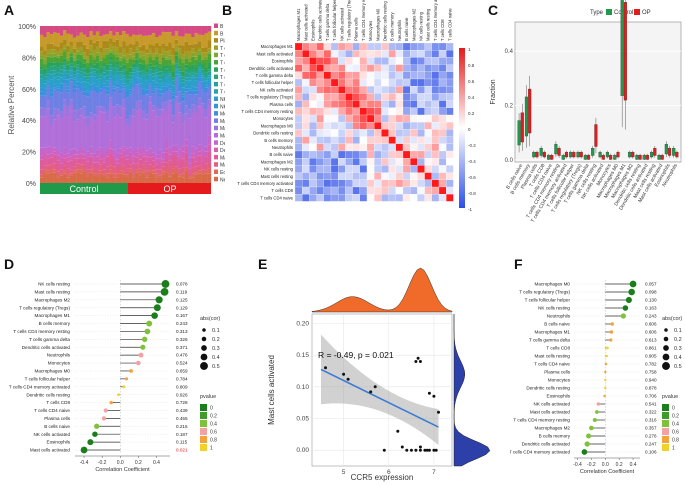  I want to click on p-value-label: 0.455, so click(182, 418).